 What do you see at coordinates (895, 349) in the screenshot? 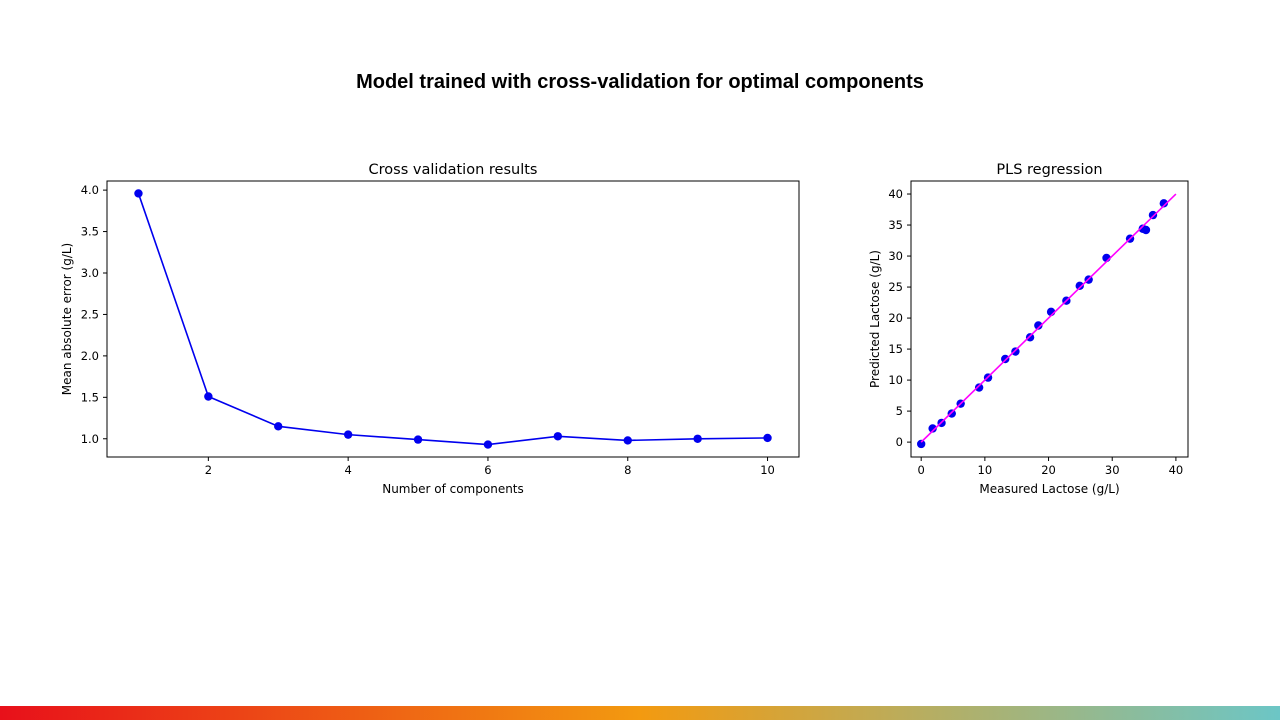
I see `pls-y-tick-label: 15` at bounding box center [895, 349].